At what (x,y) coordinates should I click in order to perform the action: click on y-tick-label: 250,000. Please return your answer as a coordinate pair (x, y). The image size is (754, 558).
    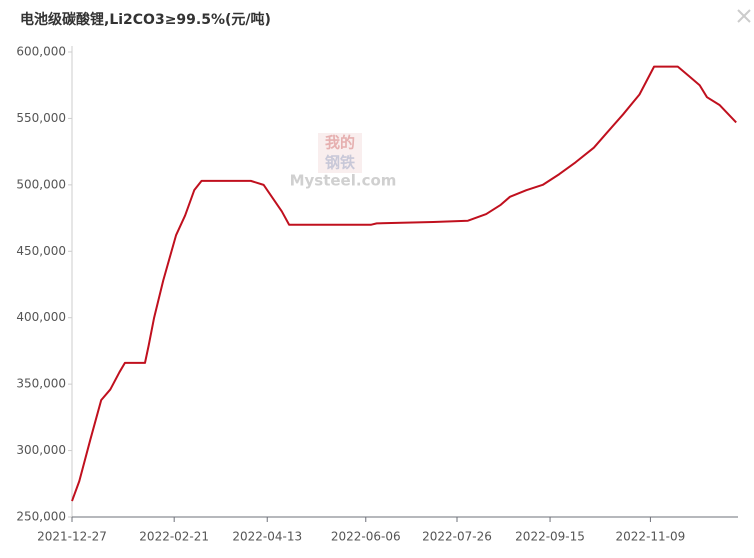
    Looking at the image, I should click on (41, 517).